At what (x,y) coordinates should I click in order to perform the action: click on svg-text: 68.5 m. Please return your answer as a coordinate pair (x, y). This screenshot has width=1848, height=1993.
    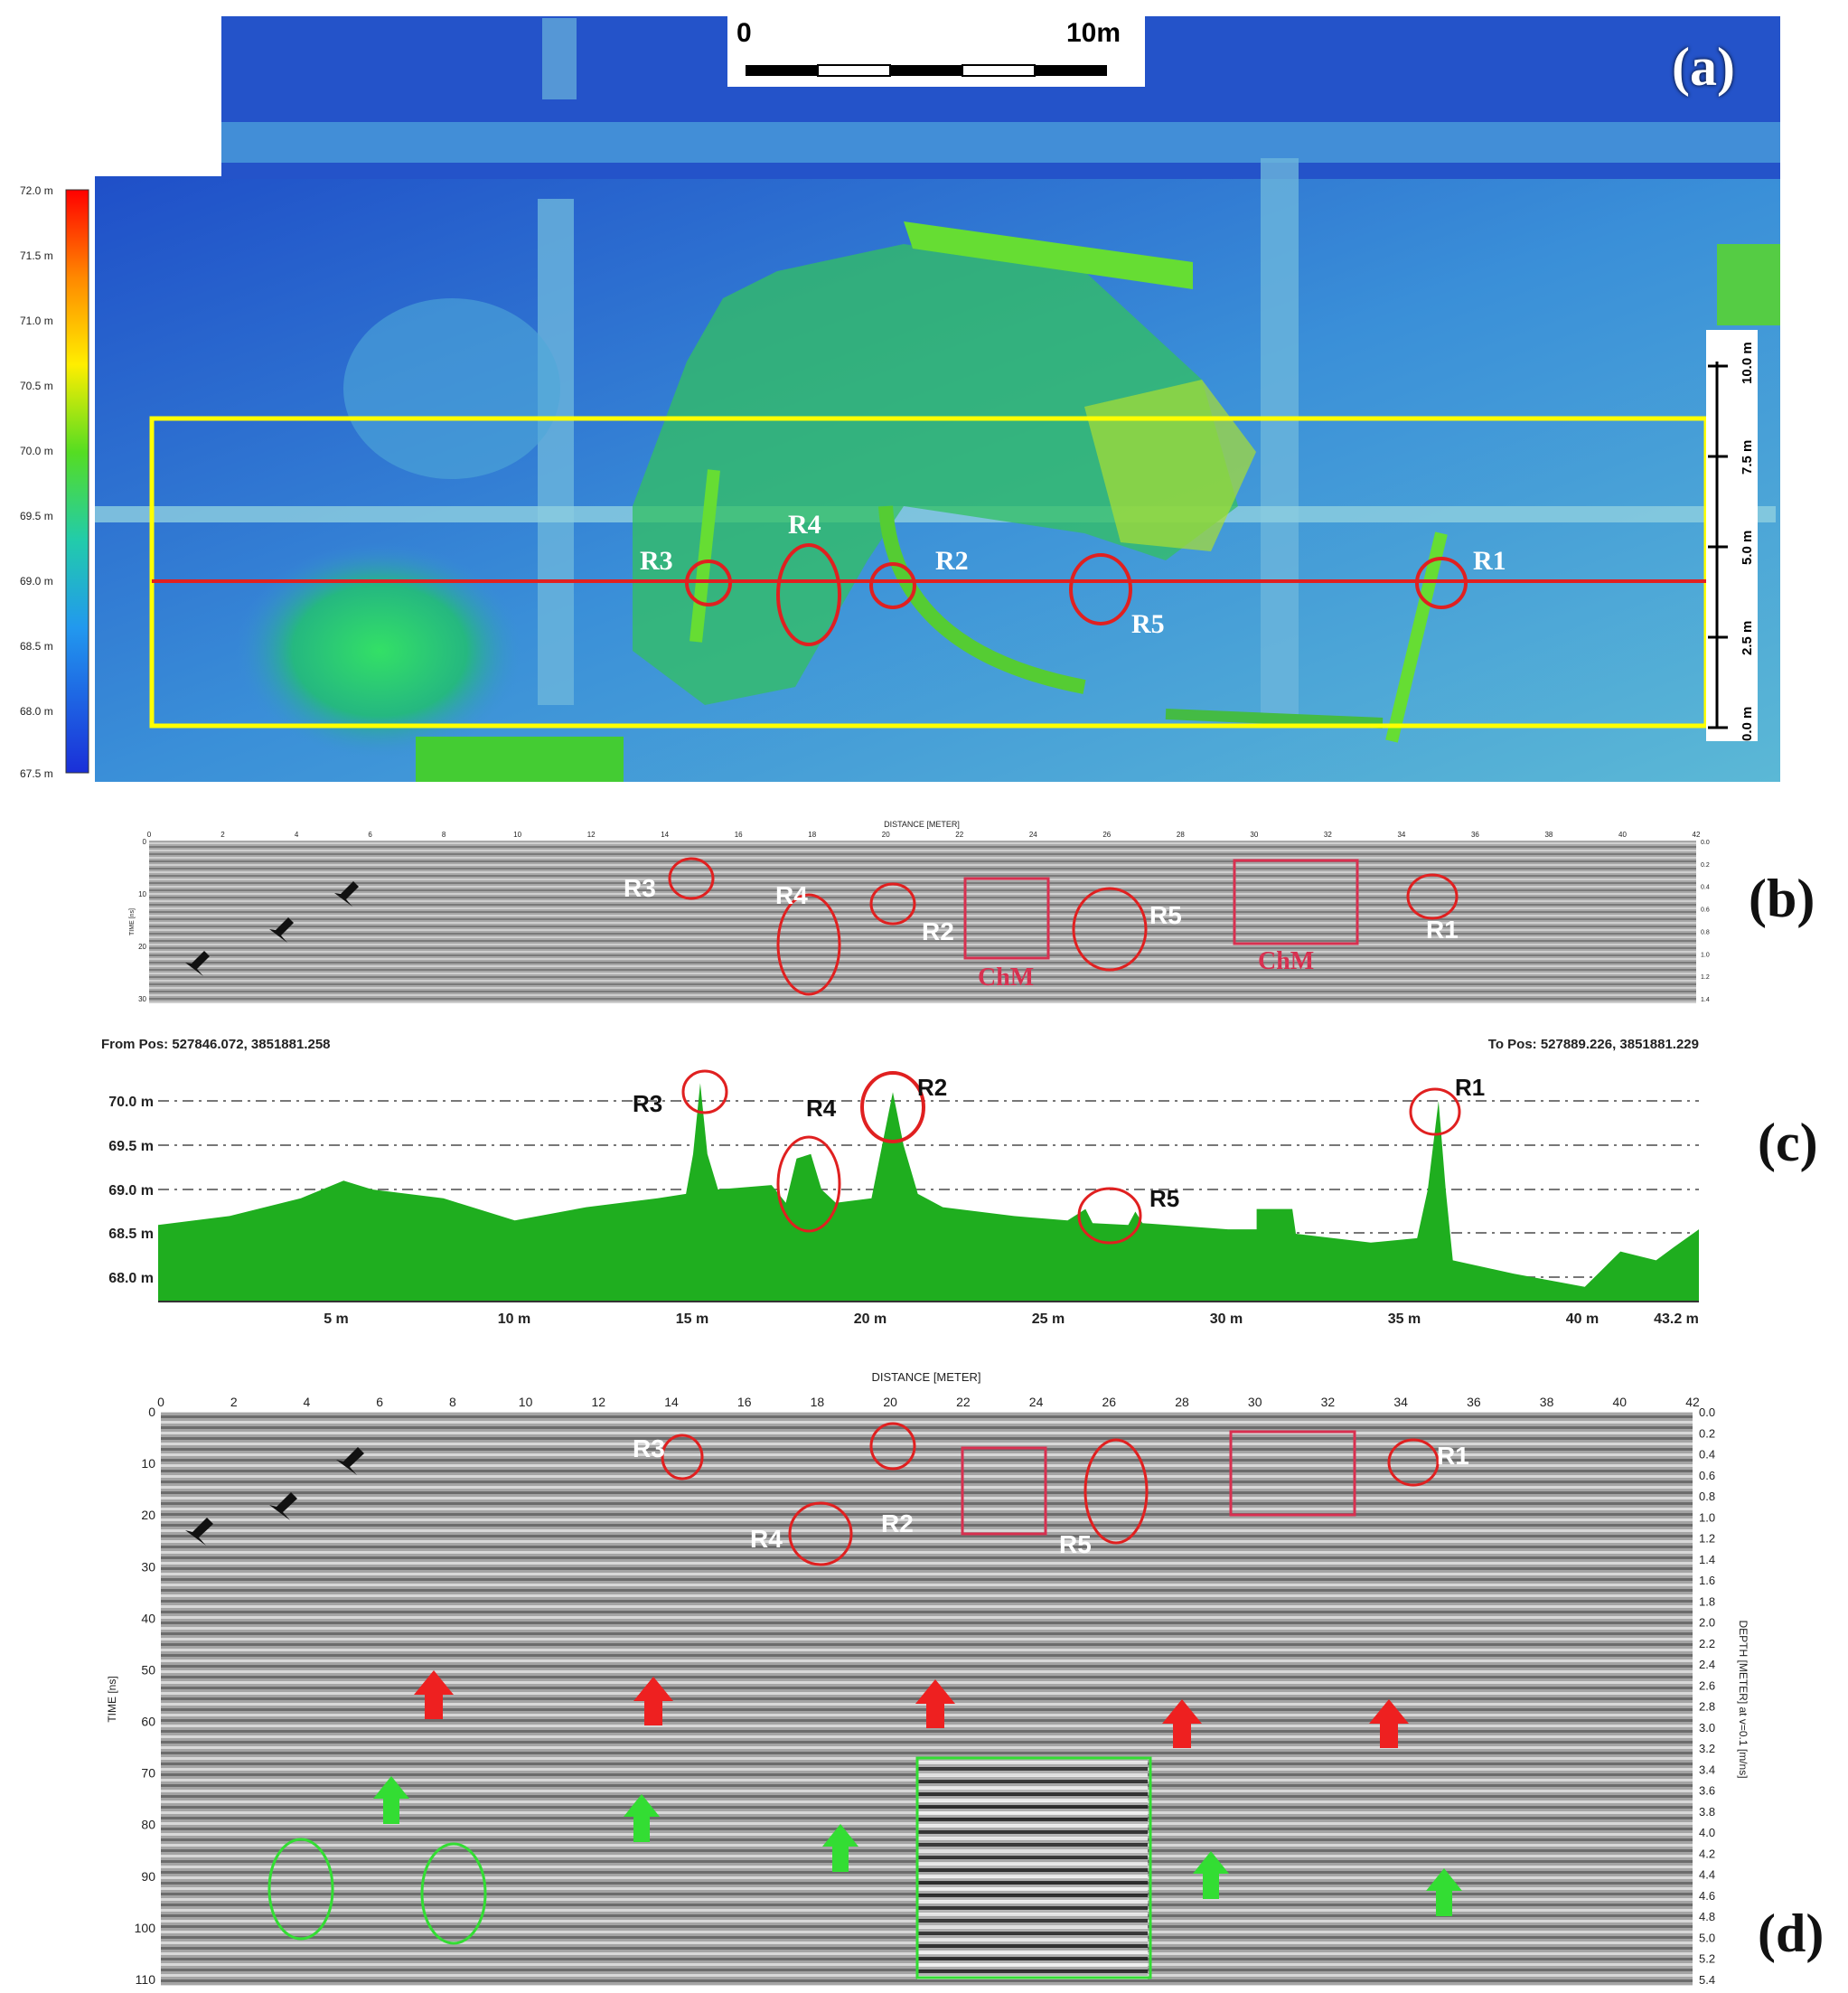
    Looking at the image, I should click on (36, 646).